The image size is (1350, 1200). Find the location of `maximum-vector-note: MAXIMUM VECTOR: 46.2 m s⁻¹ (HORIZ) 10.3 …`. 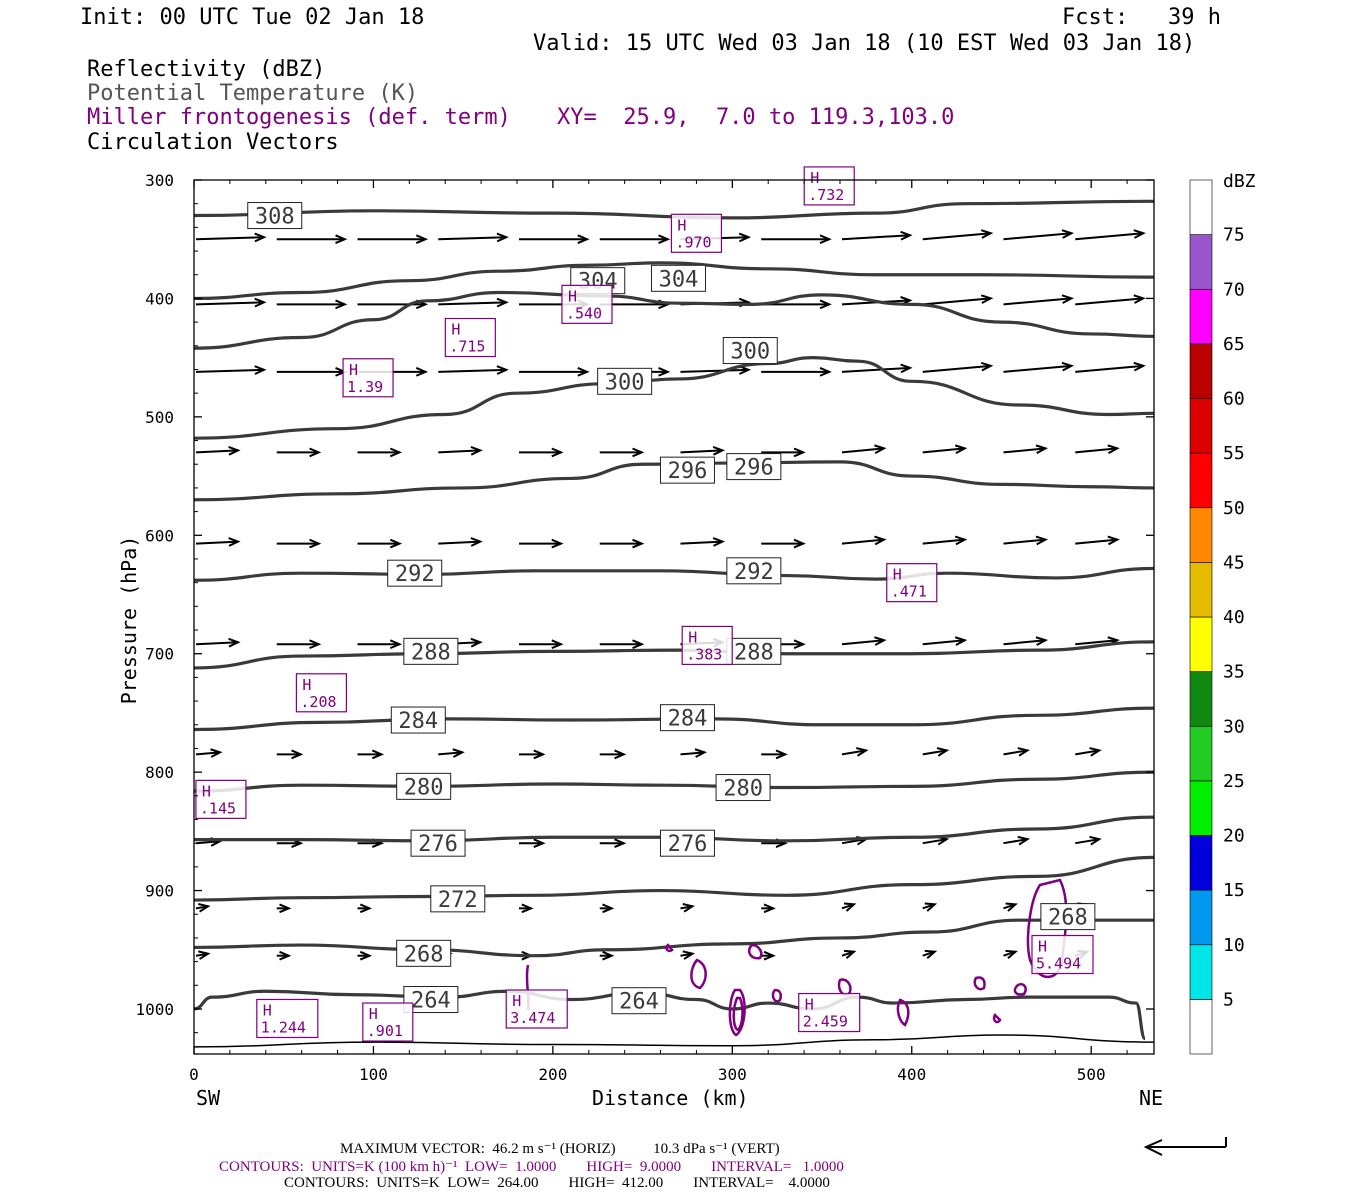

maximum-vector-note: MAXIMUM VECTOR: 46.2 m s⁻¹ (HORIZ) 10.3 … is located at coordinates (560, 1149).